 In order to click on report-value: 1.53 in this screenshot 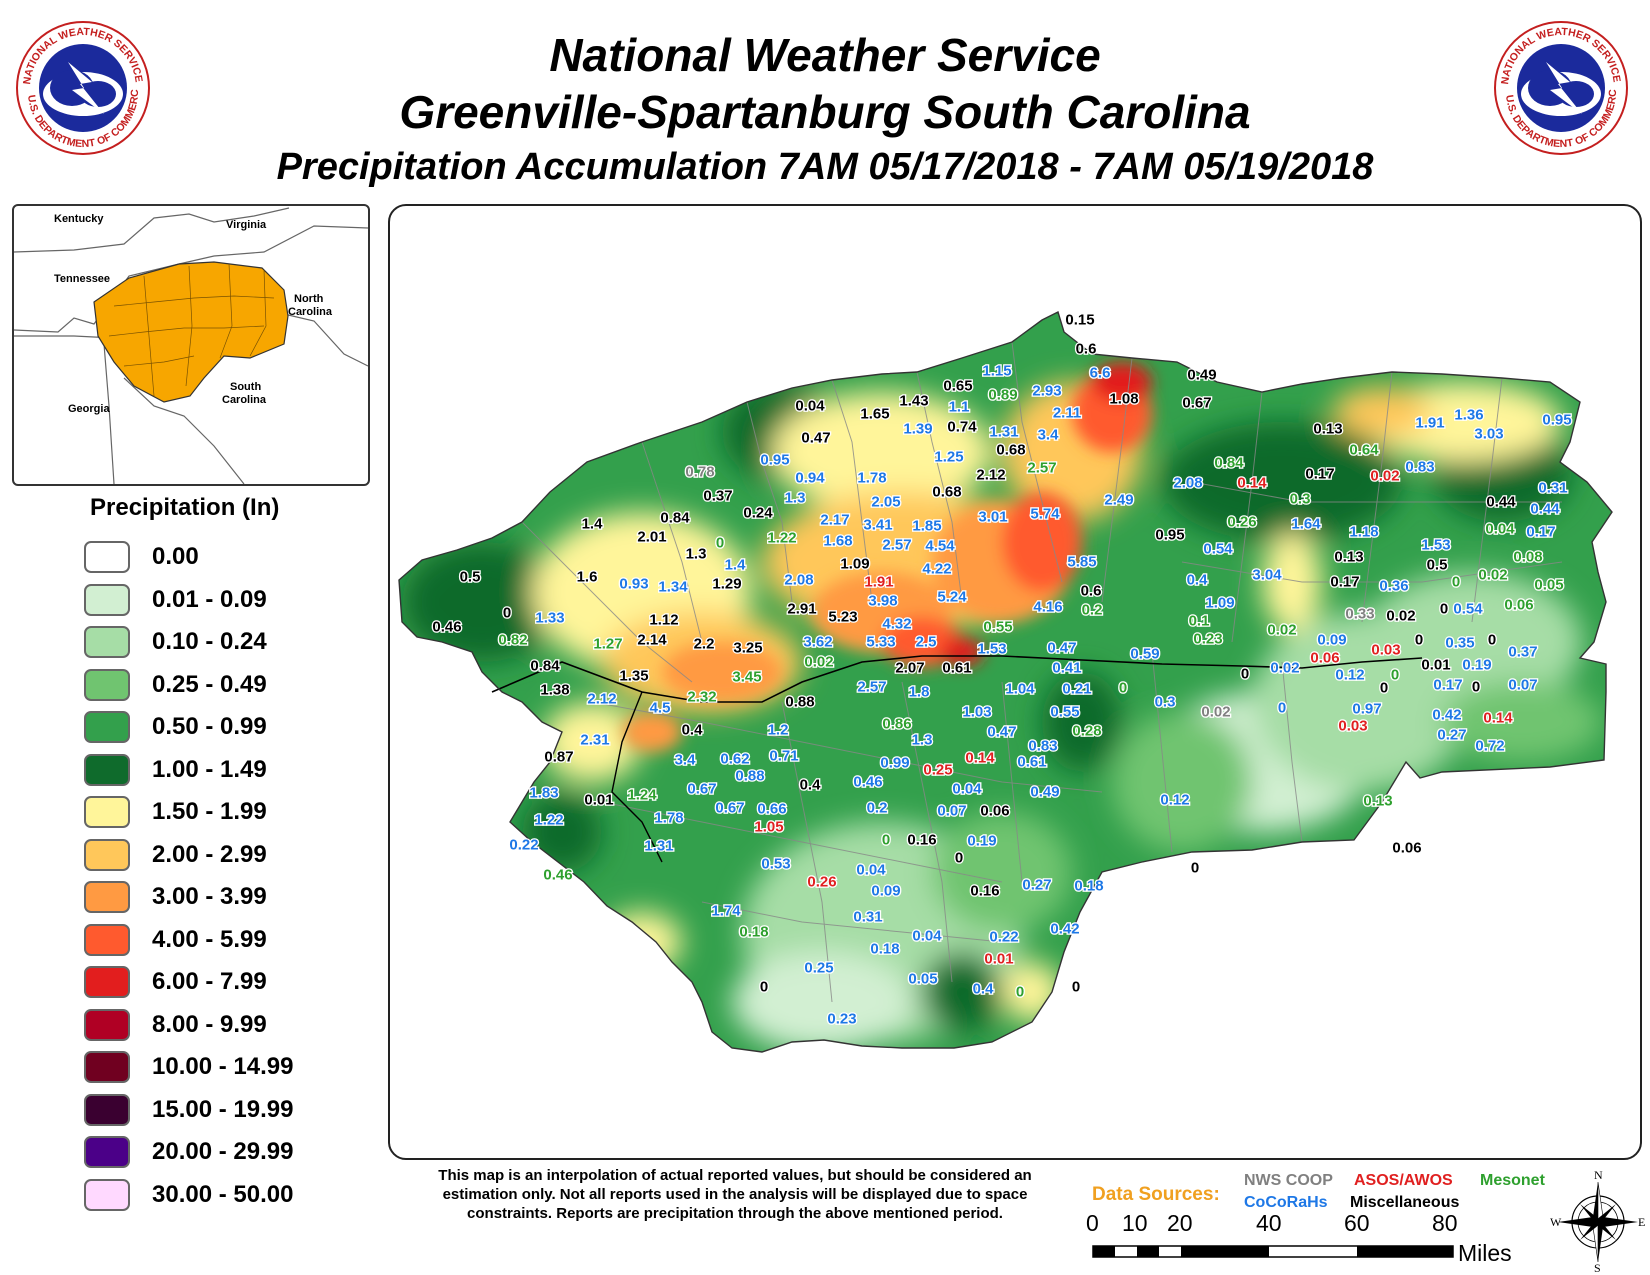, I will do `click(991, 649)`.